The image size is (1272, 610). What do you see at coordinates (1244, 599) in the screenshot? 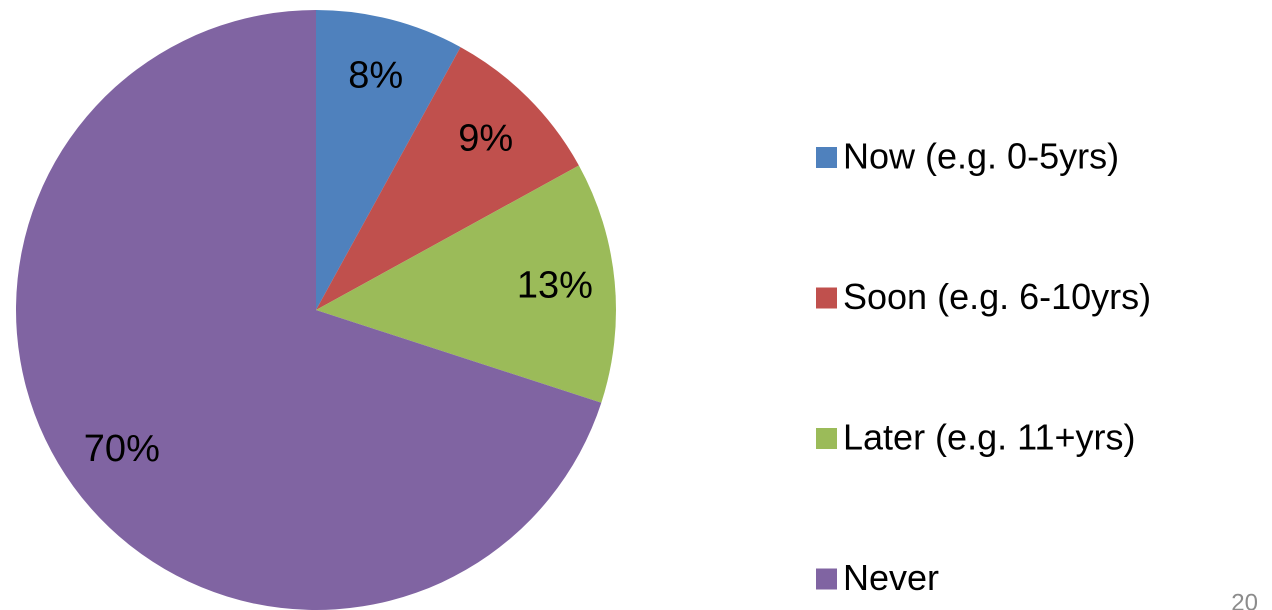
I see `page-number: 20` at bounding box center [1244, 599].